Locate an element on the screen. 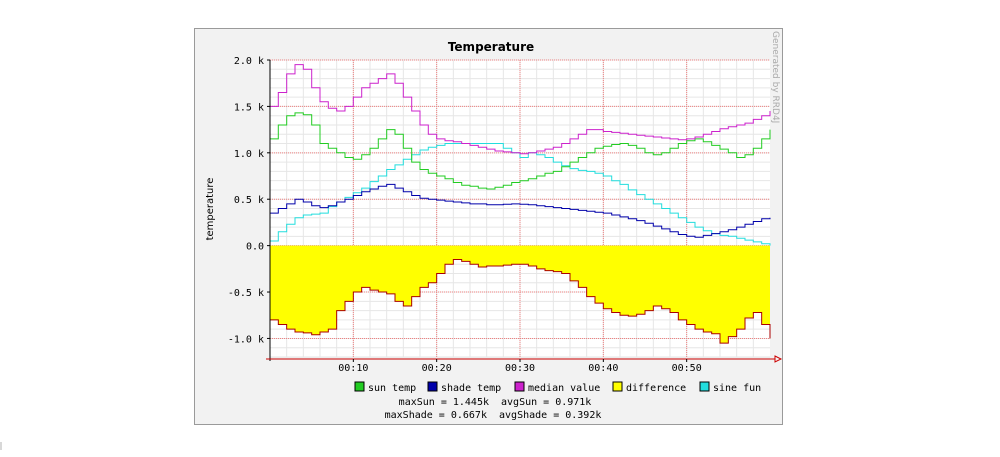 This screenshot has height=457, width=1000. shade-series-line is located at coordinates (520, 210).